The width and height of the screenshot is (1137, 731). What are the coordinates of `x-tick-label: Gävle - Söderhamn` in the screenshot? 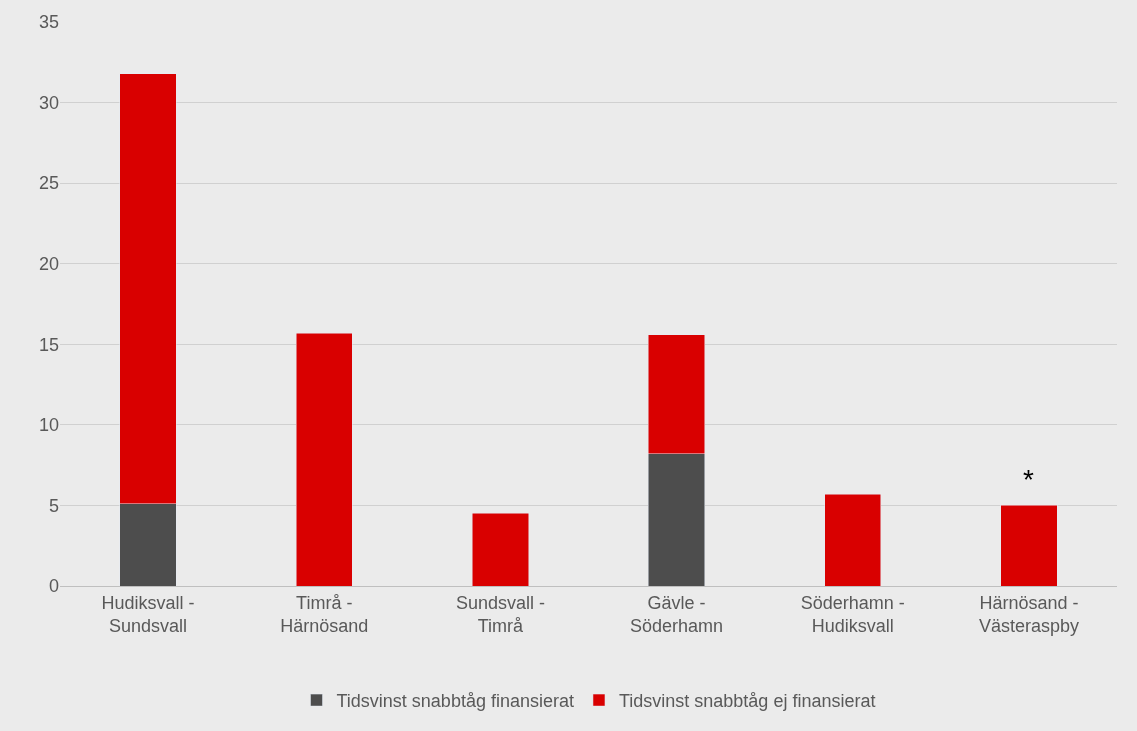 It's located at (677, 614).